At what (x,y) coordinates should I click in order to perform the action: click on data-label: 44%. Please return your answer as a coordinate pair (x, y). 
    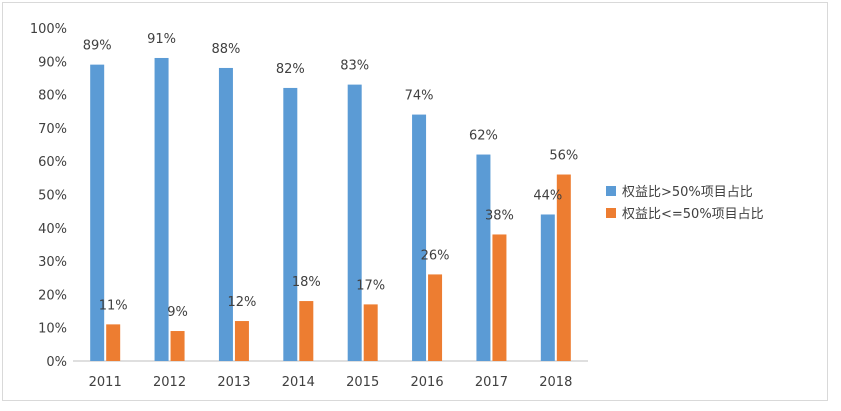
    Looking at the image, I should click on (547, 195).